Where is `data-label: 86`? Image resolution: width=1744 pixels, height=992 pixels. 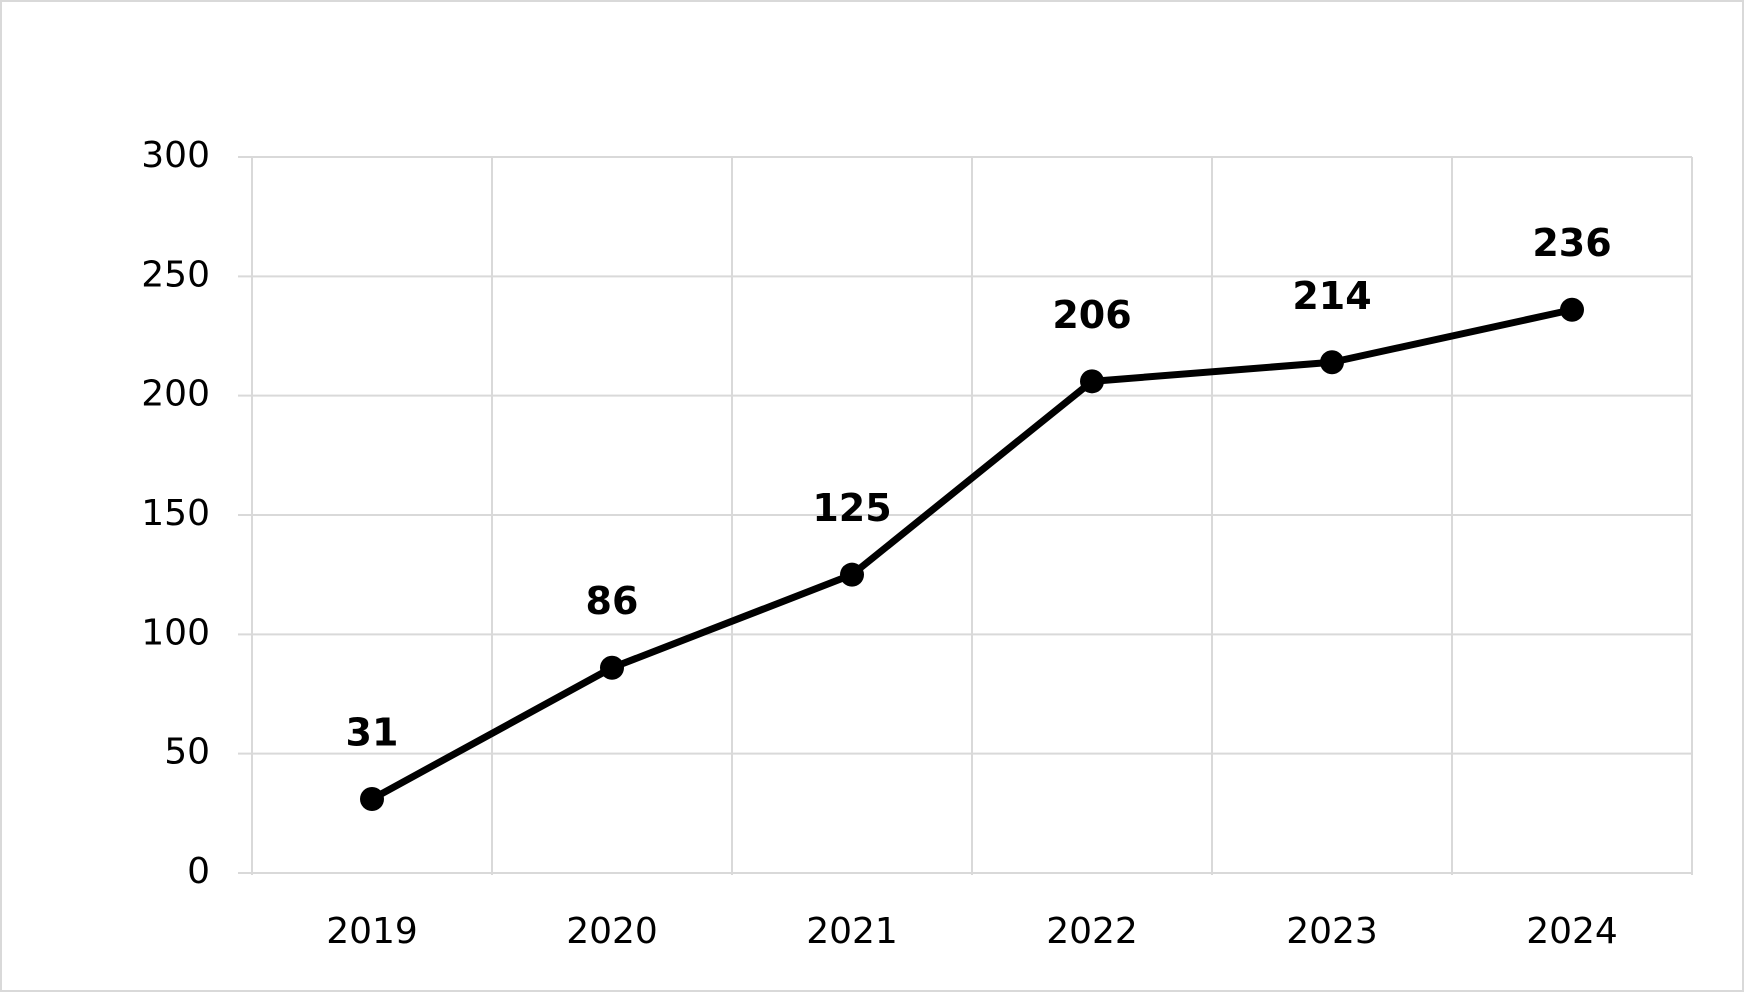
data-label: 86 is located at coordinates (612, 601).